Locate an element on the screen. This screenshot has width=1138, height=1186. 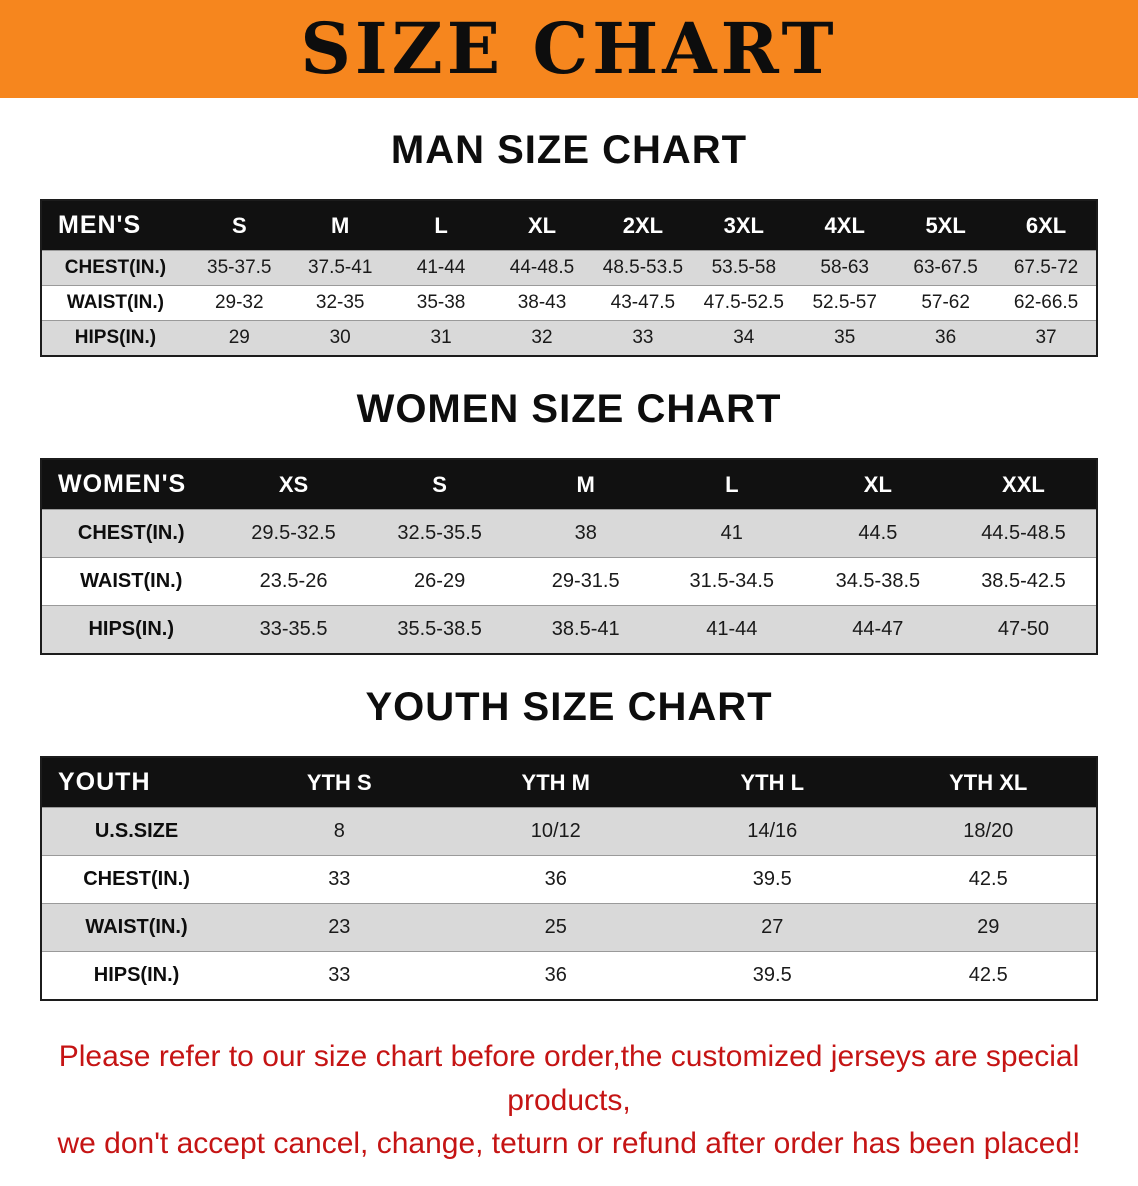
size-value: 38-43 is located at coordinates (542, 303).